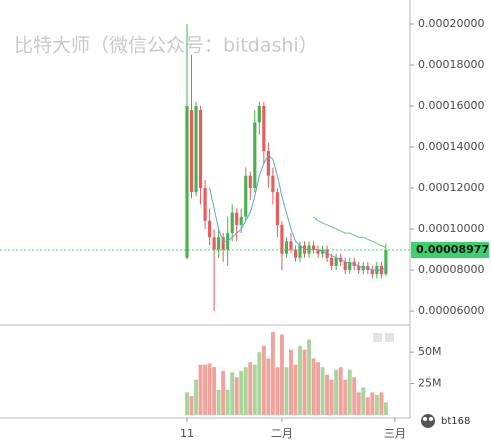 The width and height of the screenshot is (491, 444). I want to click on y-tick-label: 0.00006000, so click(451, 310).